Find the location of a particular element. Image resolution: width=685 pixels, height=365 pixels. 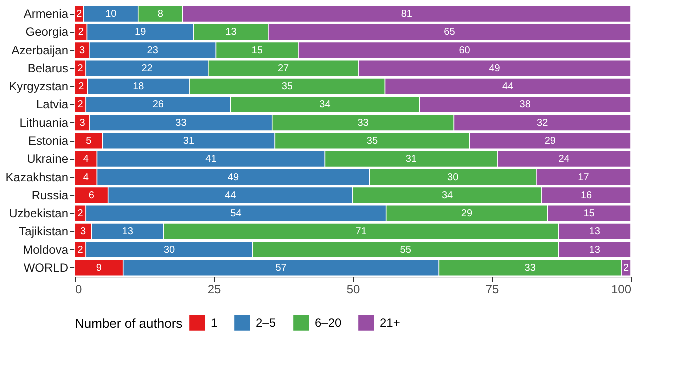

data-label: 26 is located at coordinates (158, 105).